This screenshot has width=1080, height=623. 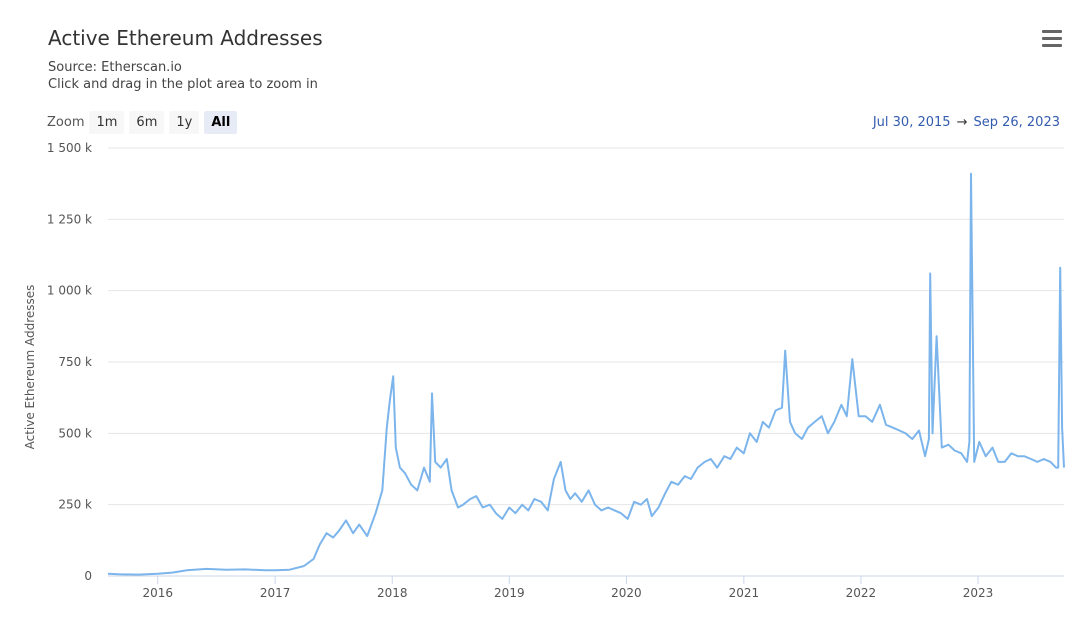 What do you see at coordinates (911, 122) in the screenshot?
I see `range-from-date: Jul 30, 2015` at bounding box center [911, 122].